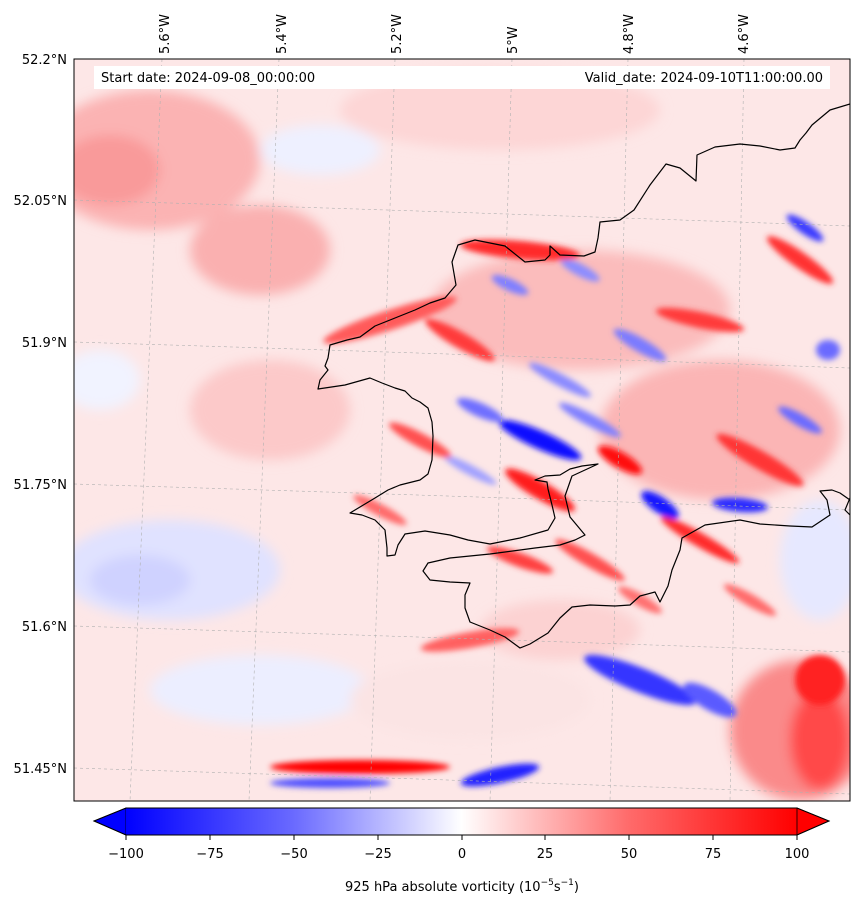 Image resolution: width=859 pixels, height=908 pixels. Describe the element at coordinates (847, 506) in the screenshot. I see `coastline-island` at that location.